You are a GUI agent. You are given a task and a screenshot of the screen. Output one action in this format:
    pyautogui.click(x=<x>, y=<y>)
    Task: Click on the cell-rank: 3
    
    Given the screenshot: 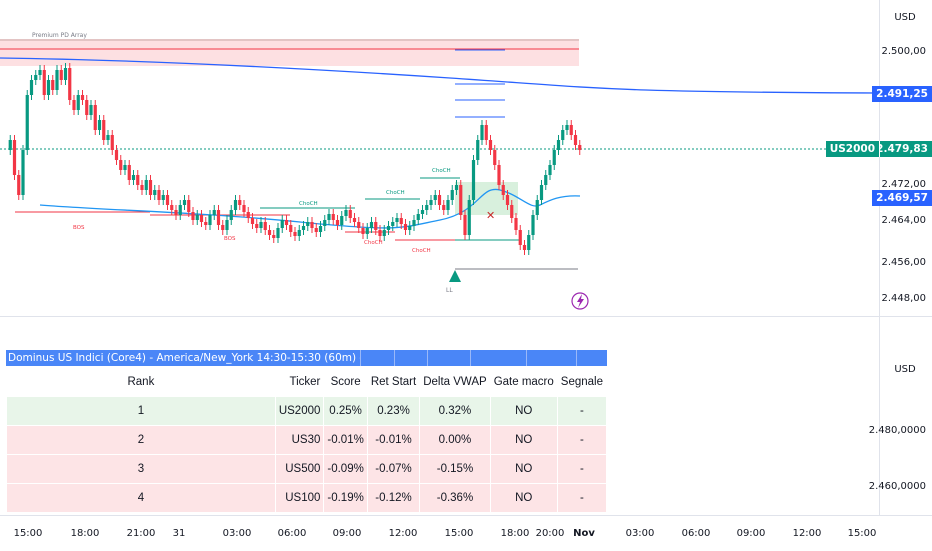 What is the action you would take?
    pyautogui.click(x=141, y=469)
    